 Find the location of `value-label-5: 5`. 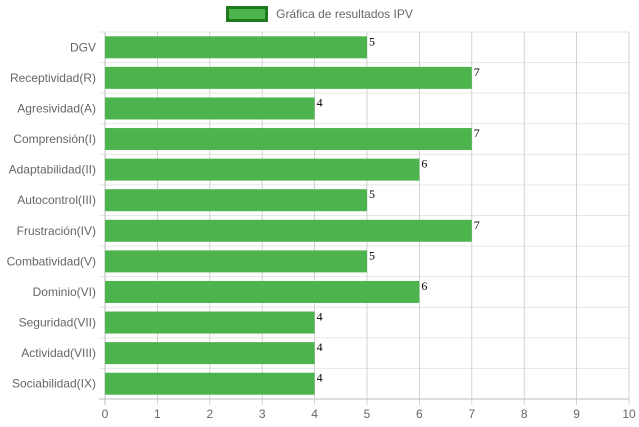

value-label-5: 5 is located at coordinates (372, 194).